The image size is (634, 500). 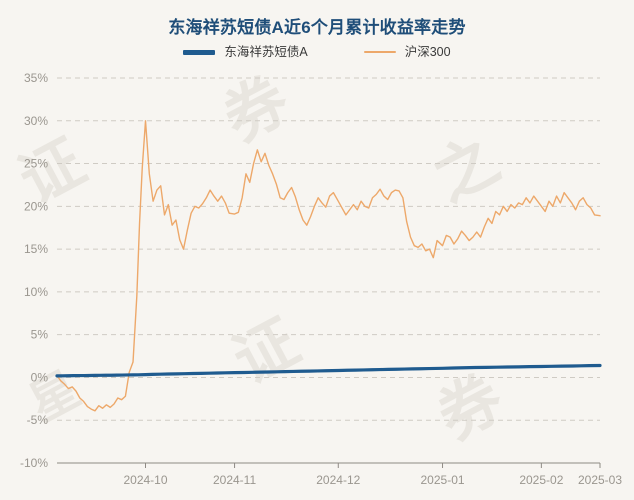 I want to click on y-axis-tick-label: 20%, so click(x=36, y=206).